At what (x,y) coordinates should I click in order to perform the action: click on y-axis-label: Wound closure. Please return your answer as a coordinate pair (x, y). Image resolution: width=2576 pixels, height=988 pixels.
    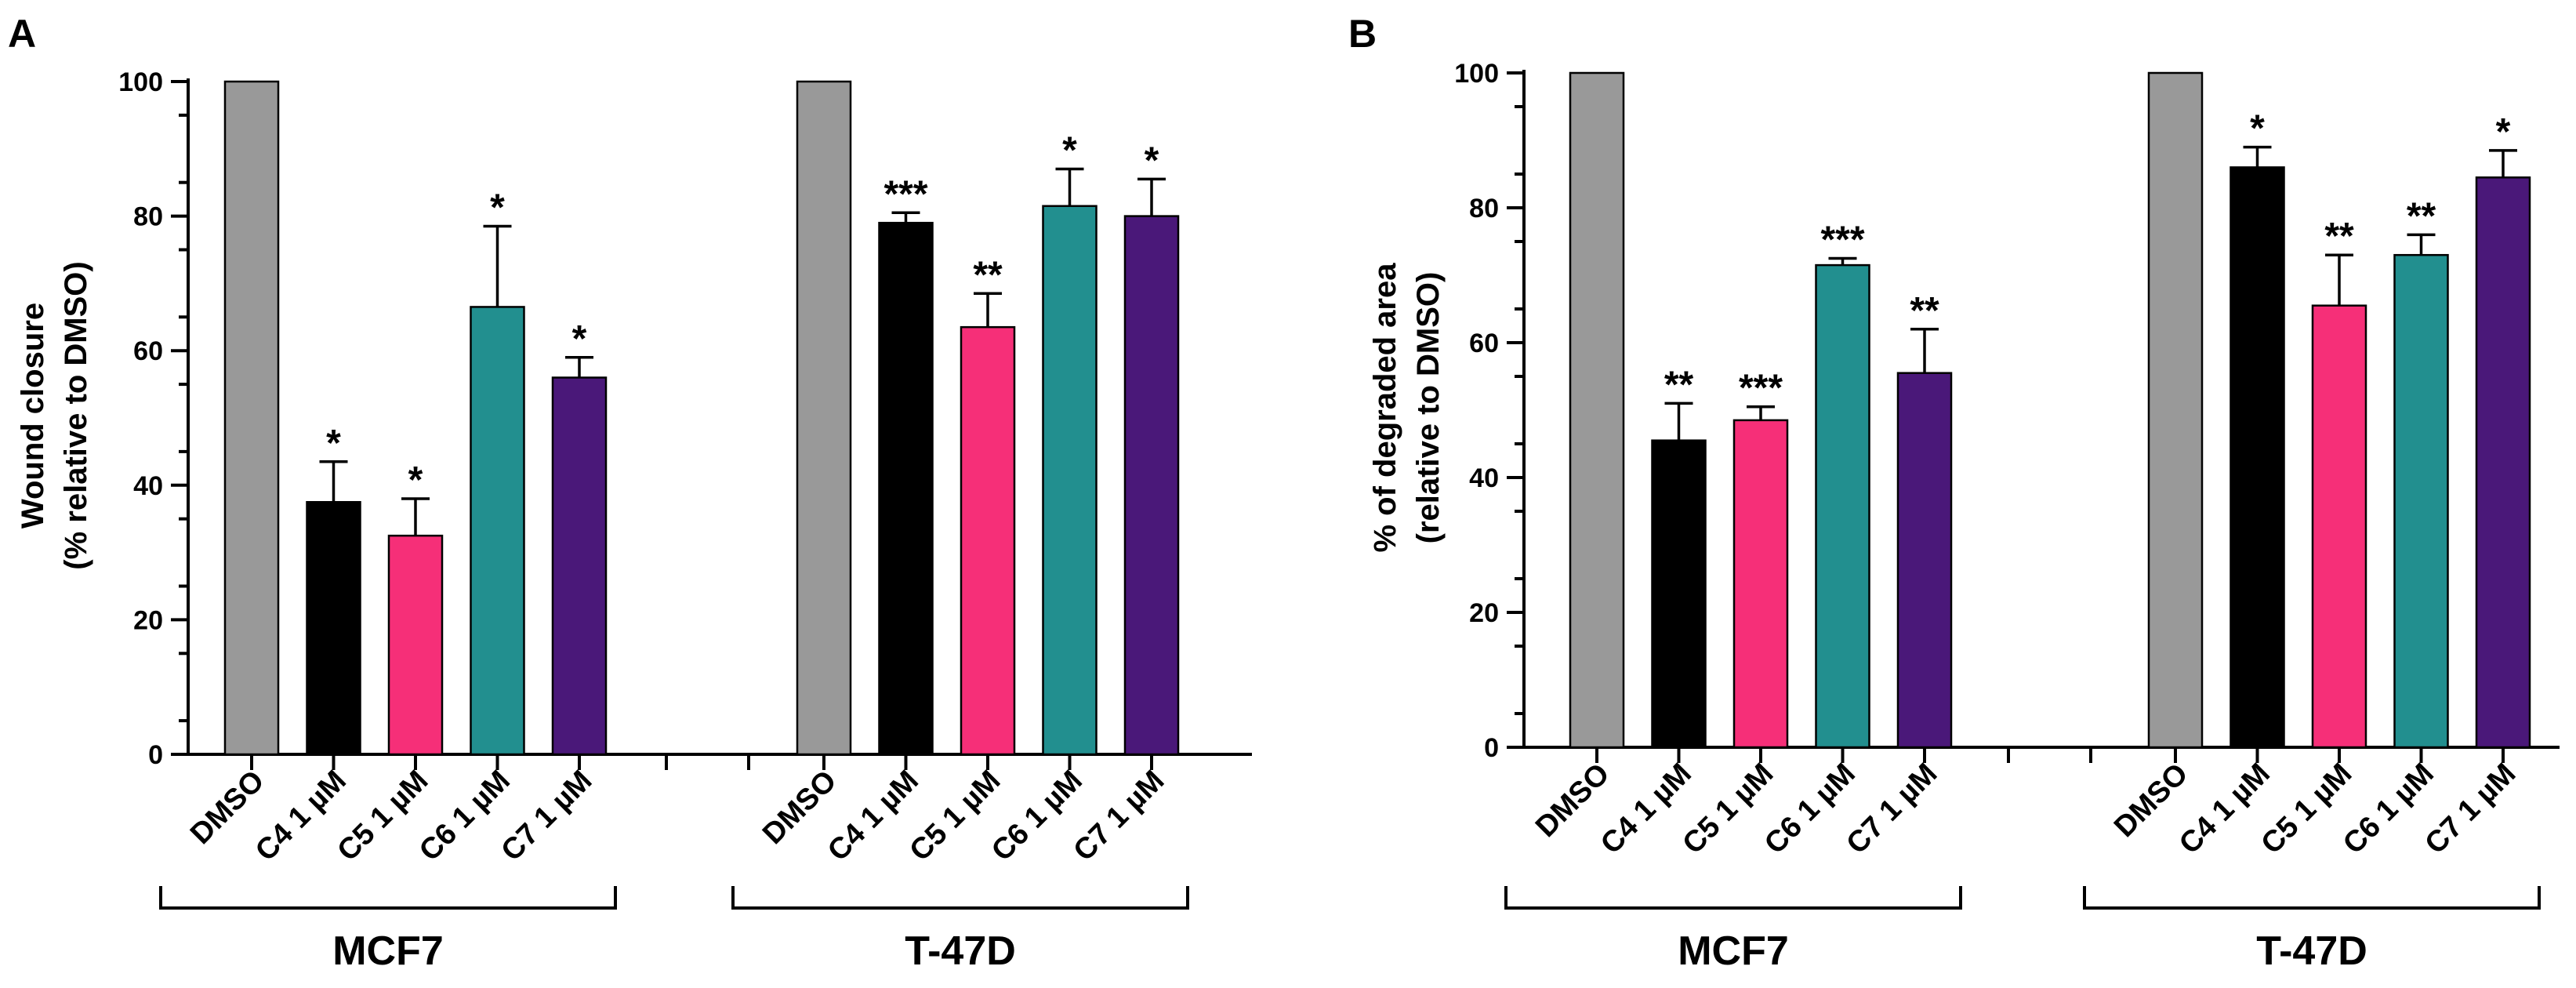
    Looking at the image, I should click on (33, 416).